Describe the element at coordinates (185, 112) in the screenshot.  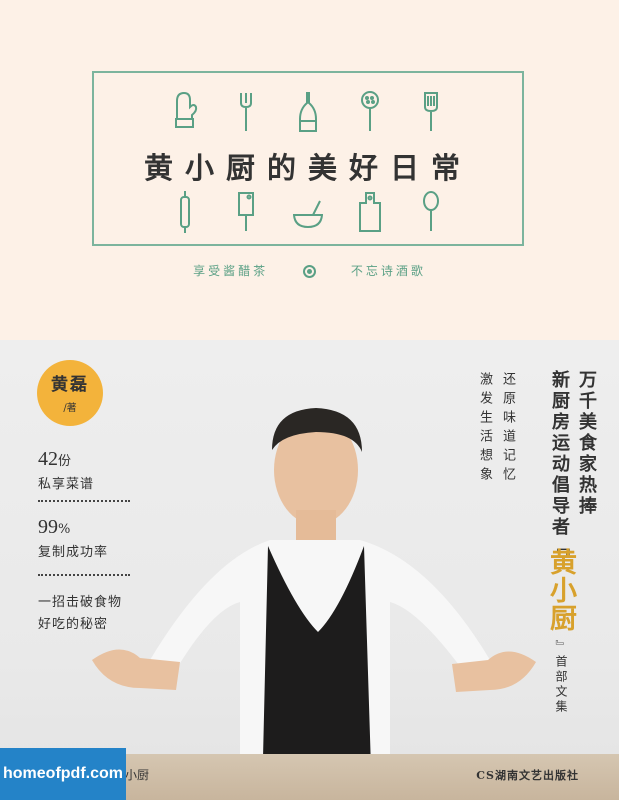
I see `oven-mitt-icon` at that location.